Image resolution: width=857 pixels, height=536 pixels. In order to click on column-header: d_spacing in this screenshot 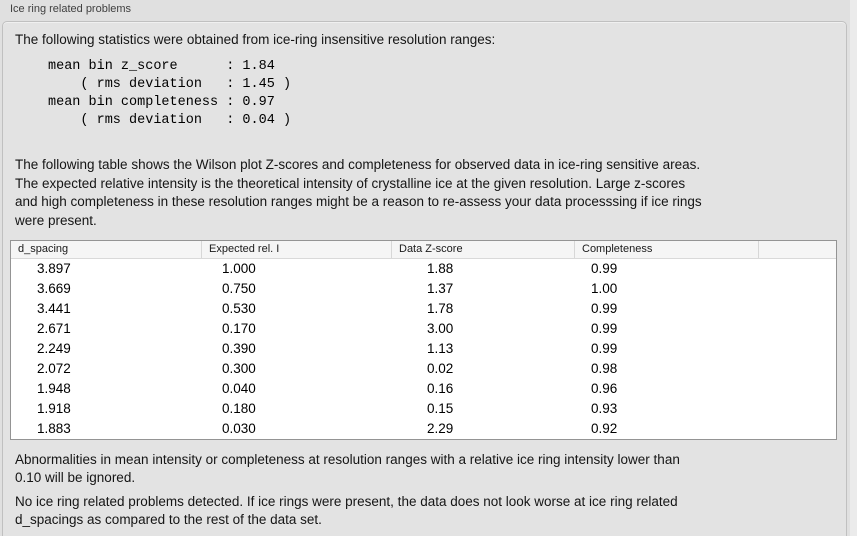, I will do `click(43, 249)`.